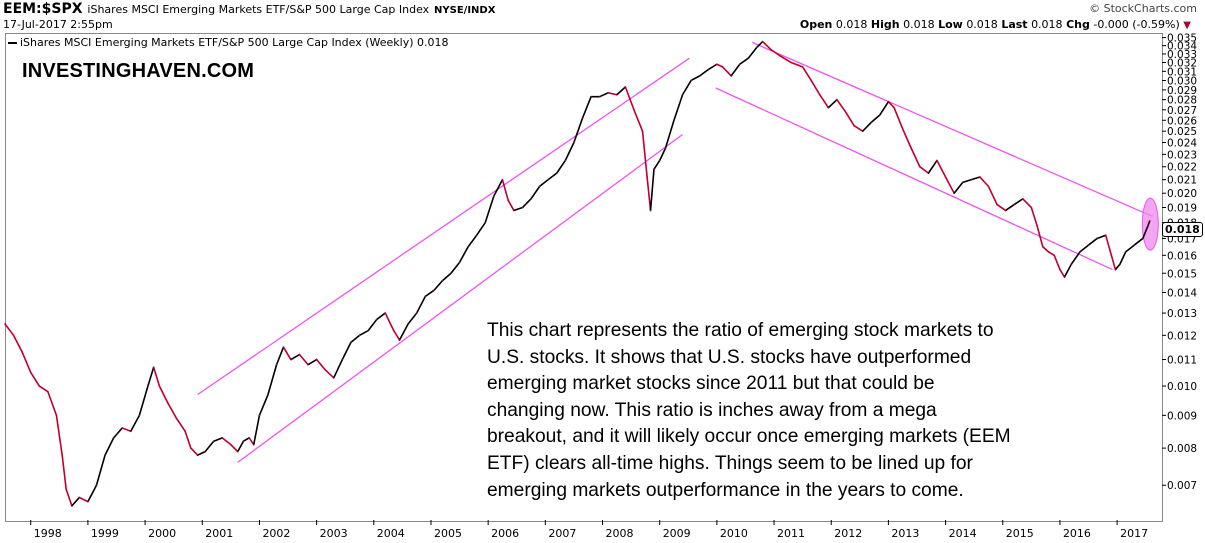 This screenshot has height=543, width=1205. What do you see at coordinates (1187, 25) in the screenshot?
I see `down-triangle-icon: ▼` at bounding box center [1187, 25].